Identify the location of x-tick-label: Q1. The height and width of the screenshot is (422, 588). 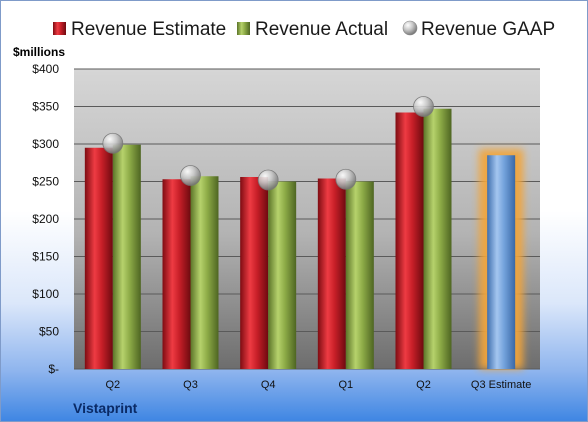
(345, 385).